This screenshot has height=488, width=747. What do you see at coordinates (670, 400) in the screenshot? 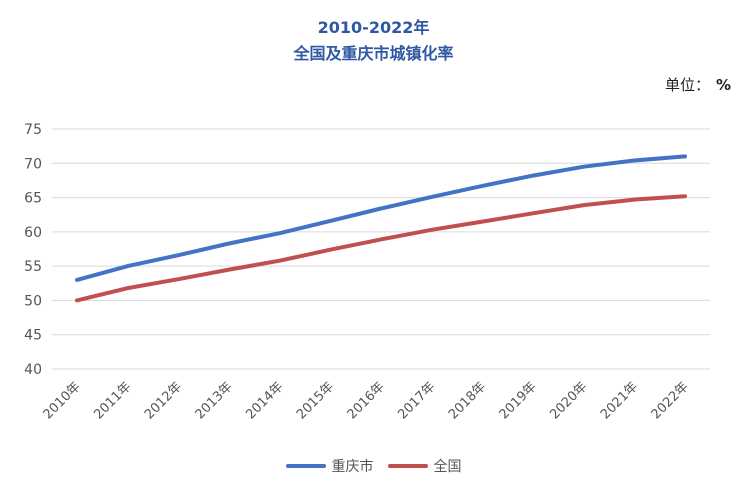
I see `x-tick-label: 2022年` at bounding box center [670, 400].